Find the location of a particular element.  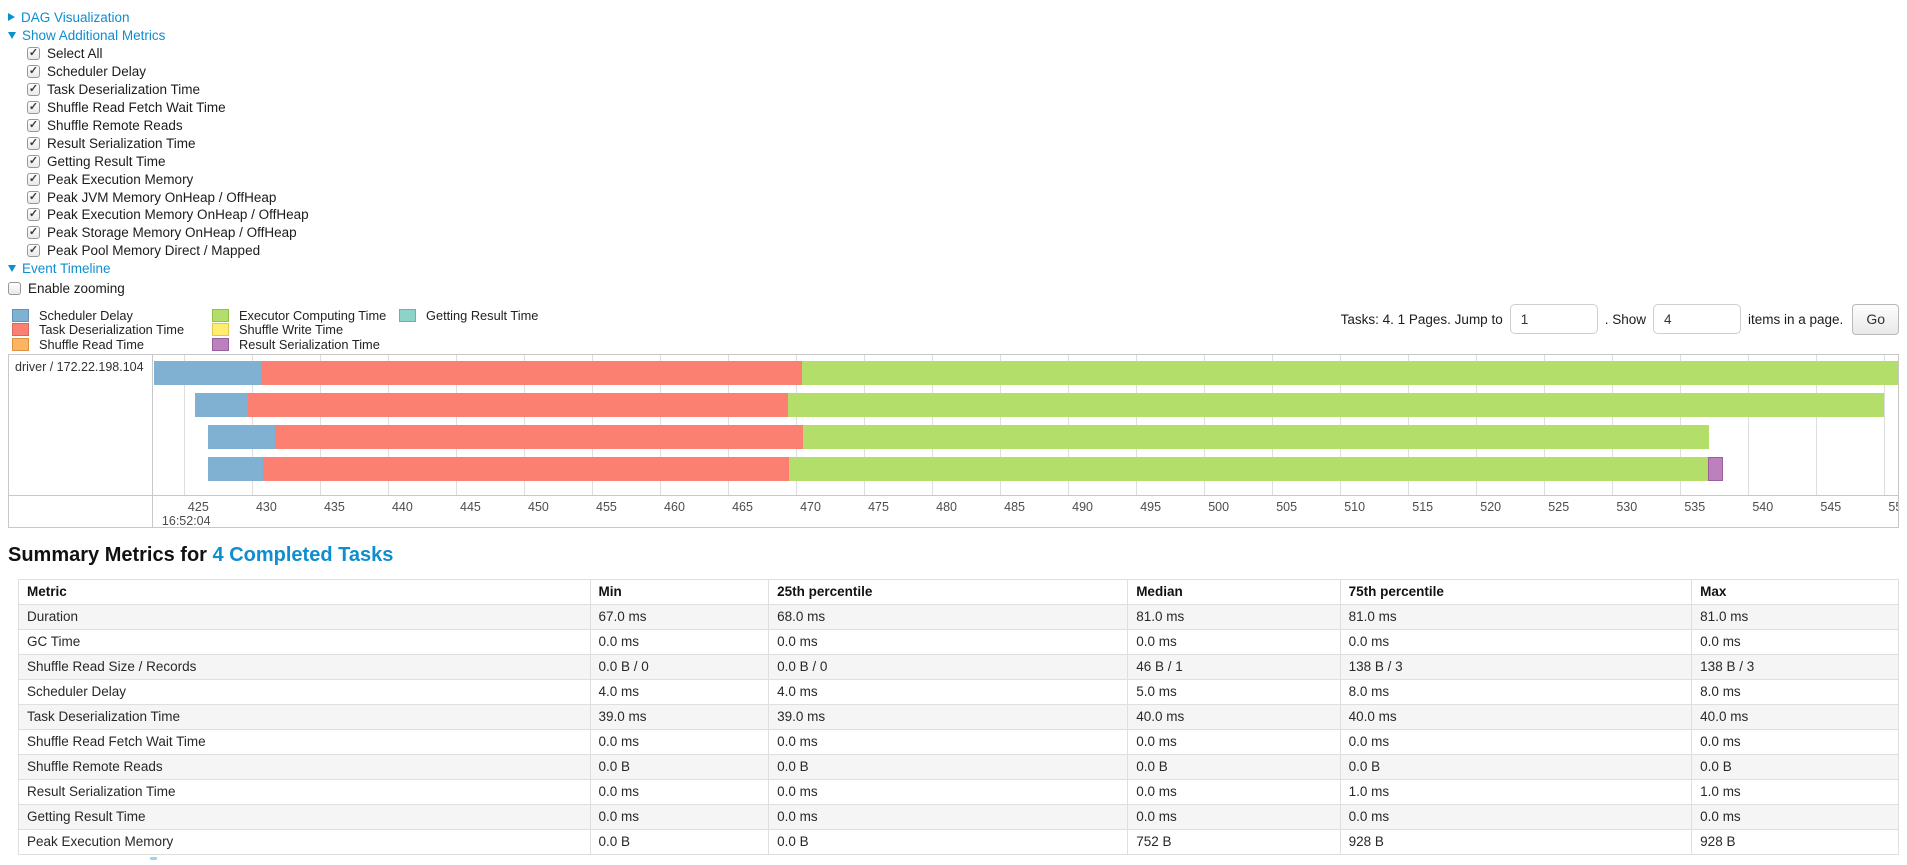

axis-tick-label: 450 is located at coordinates (538, 506).